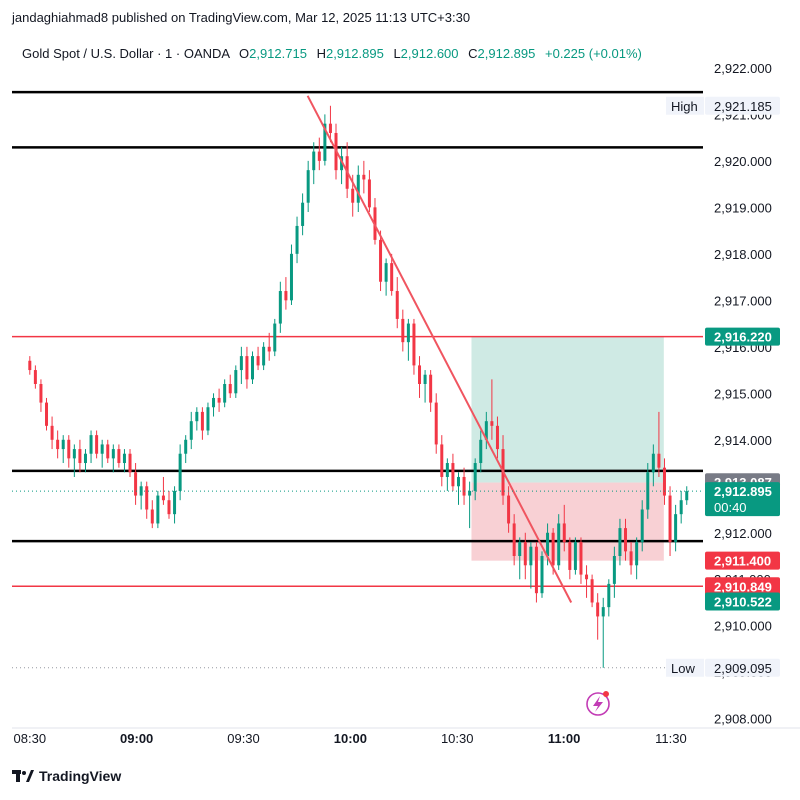 This screenshot has width=800, height=800. Describe the element at coordinates (743, 207) in the screenshot. I see `y-tick-label: 2,919.000` at that location.